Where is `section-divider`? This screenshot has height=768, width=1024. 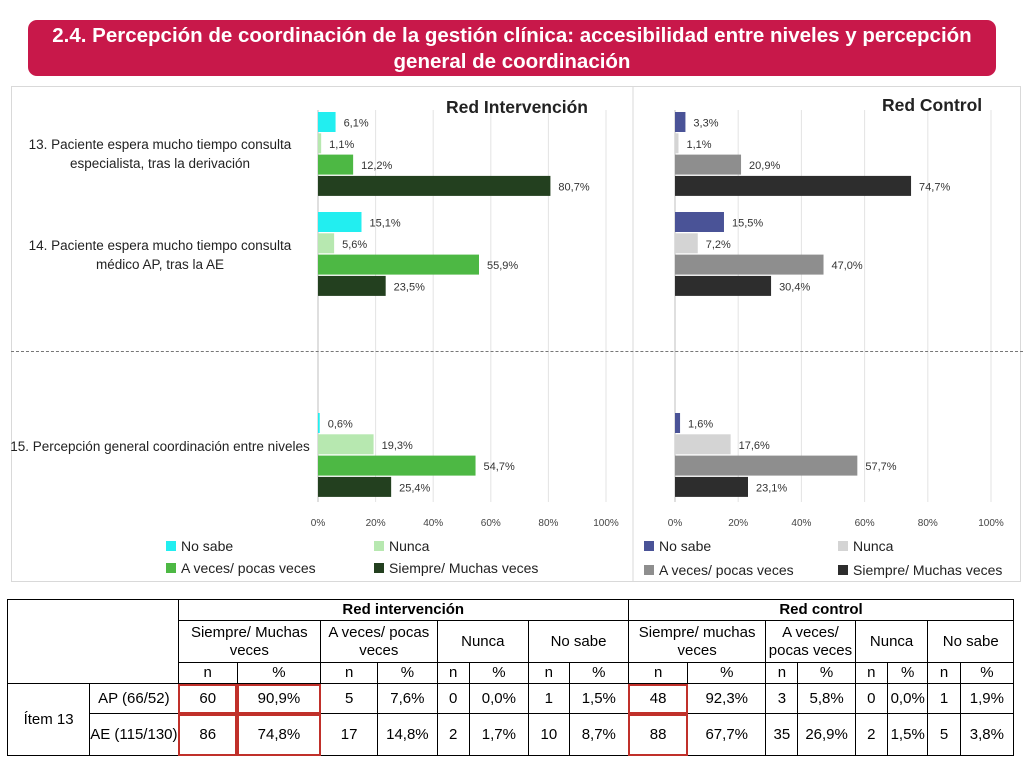 section-divider is located at coordinates (517, 351).